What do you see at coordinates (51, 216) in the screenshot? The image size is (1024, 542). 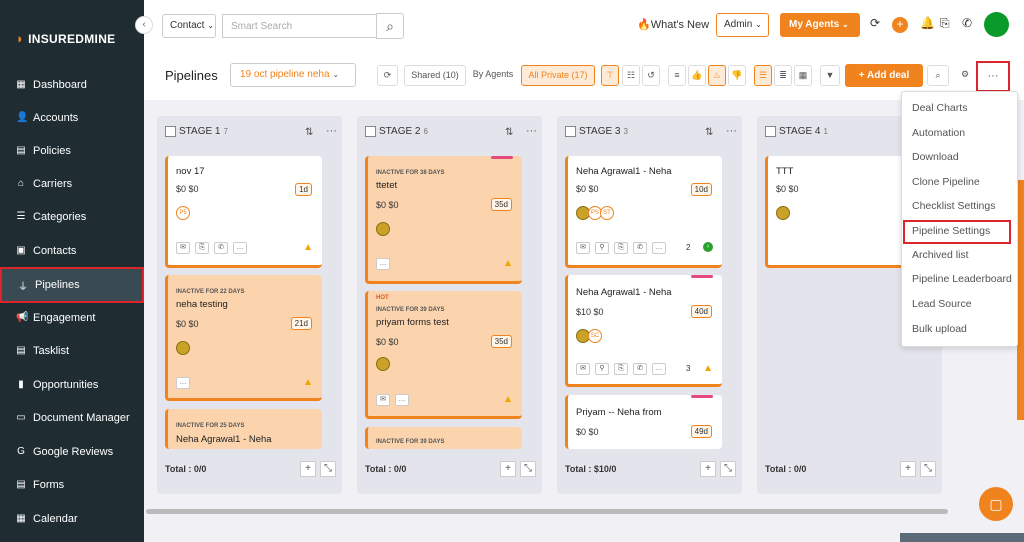 I see `sidebar-item-categories: ☰ Categories` at bounding box center [51, 216].